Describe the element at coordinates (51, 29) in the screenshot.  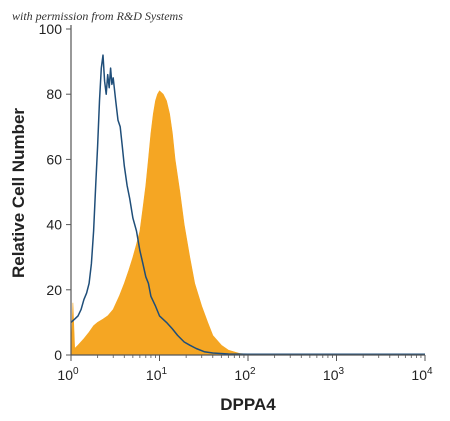
I see `y-tick-label: 100` at that location.